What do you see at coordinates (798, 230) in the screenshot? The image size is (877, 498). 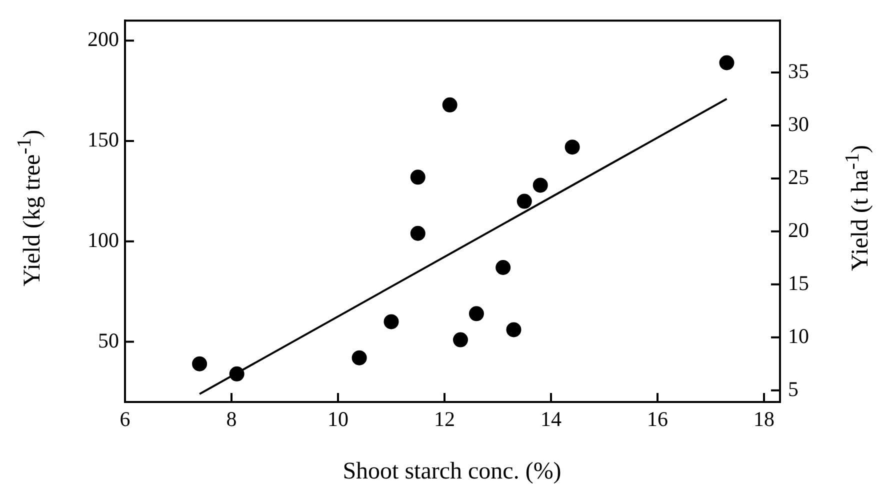 I see `y2-tick-label: 20` at bounding box center [798, 230].